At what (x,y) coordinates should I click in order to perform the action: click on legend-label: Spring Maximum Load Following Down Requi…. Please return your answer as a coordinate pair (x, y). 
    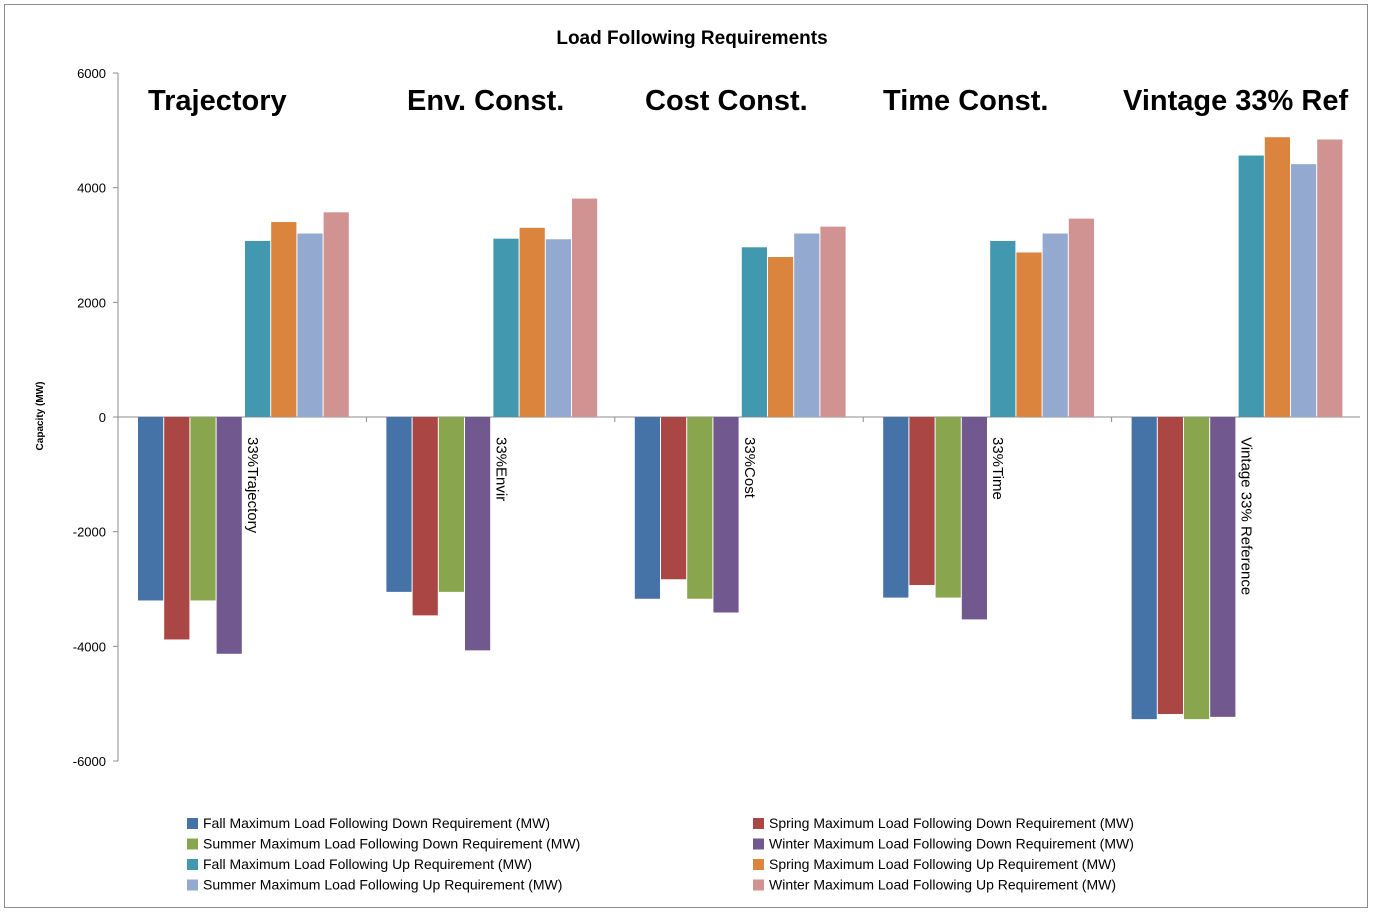
    Looking at the image, I should click on (951, 823).